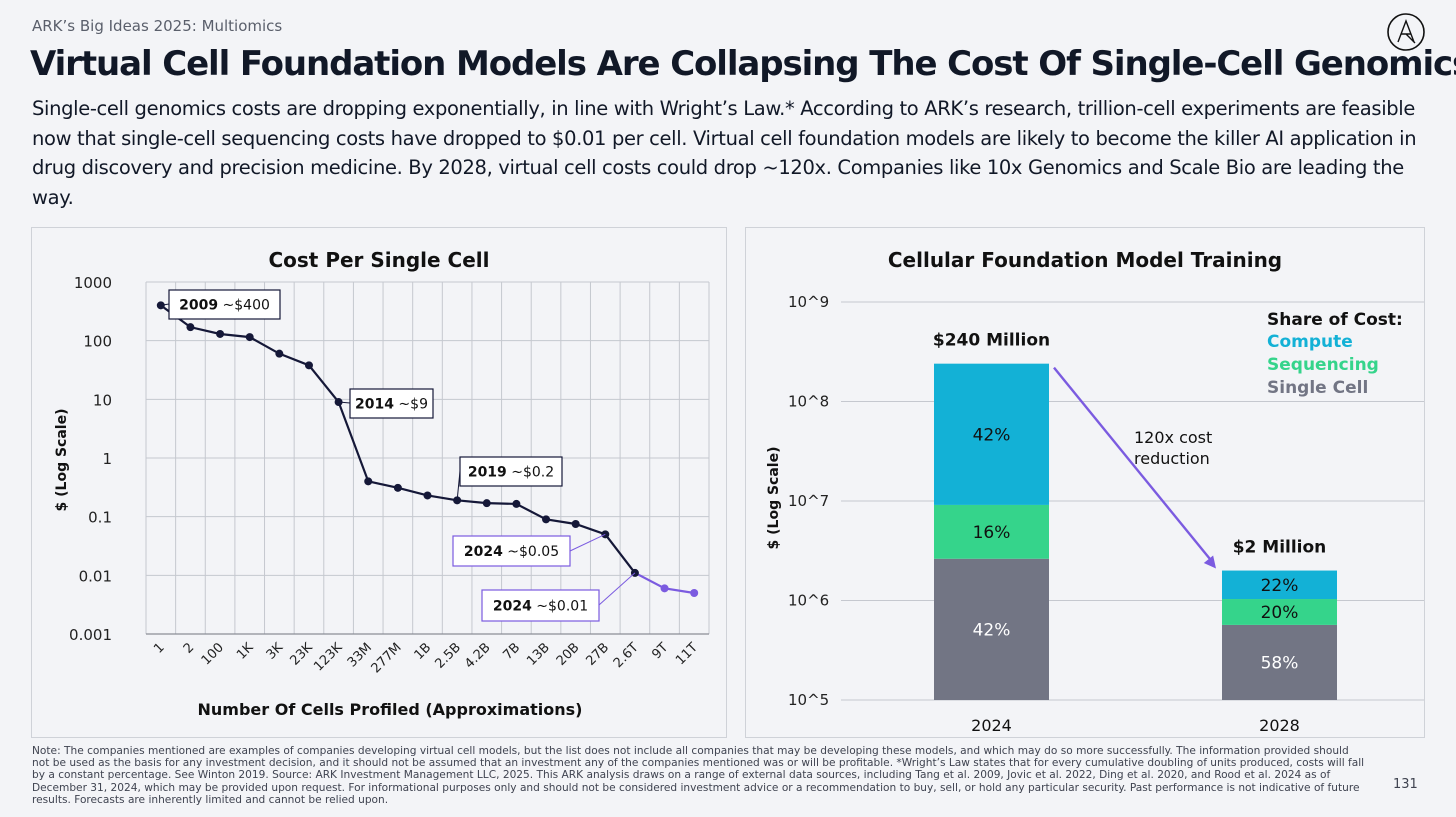 This screenshot has height=817, width=1456. I want to click on x-tick-label: 1B, so click(423, 651).